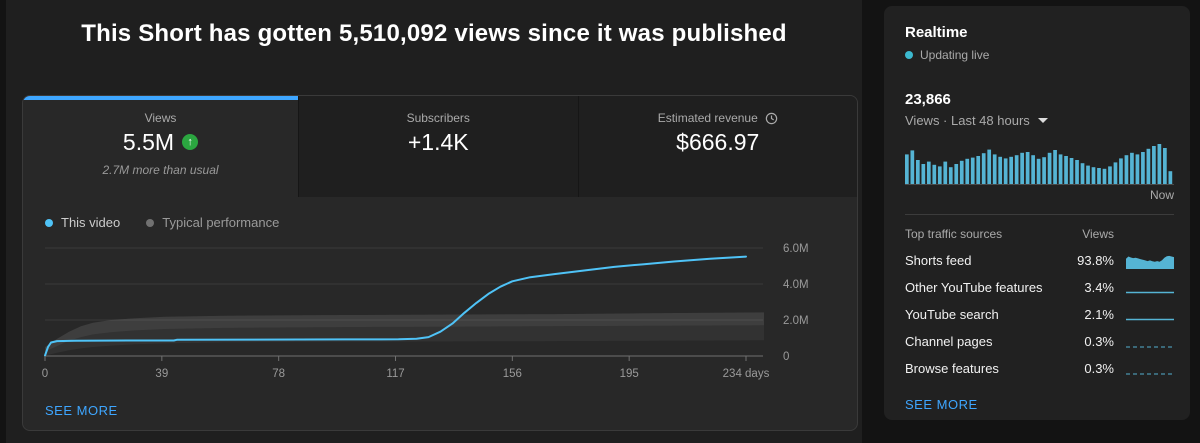 Image resolution: width=1200 pixels, height=443 pixels. I want to click on traffic-row: YouTube search 2.1%, so click(1039, 314).